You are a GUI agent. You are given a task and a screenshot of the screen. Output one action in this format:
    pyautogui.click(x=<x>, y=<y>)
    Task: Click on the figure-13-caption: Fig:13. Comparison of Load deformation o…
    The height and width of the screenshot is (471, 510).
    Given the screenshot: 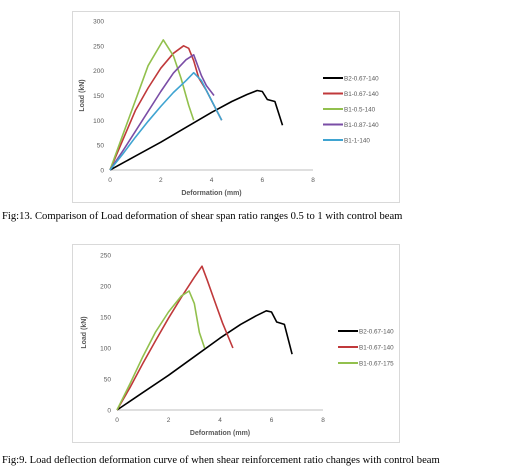 What is the action you would take?
    pyautogui.click(x=202, y=216)
    